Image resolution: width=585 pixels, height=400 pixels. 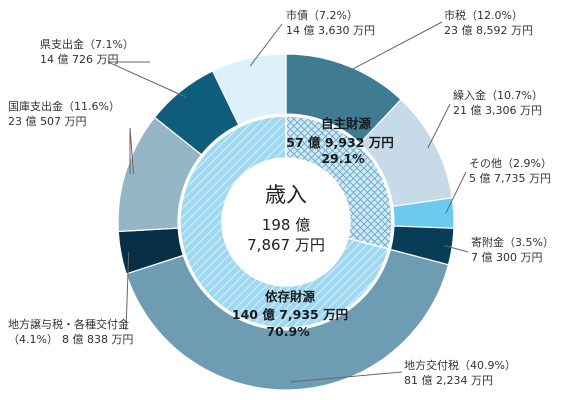 I want to click on svg-text: 地方譲与税・各種交付金, so click(x=68, y=324).